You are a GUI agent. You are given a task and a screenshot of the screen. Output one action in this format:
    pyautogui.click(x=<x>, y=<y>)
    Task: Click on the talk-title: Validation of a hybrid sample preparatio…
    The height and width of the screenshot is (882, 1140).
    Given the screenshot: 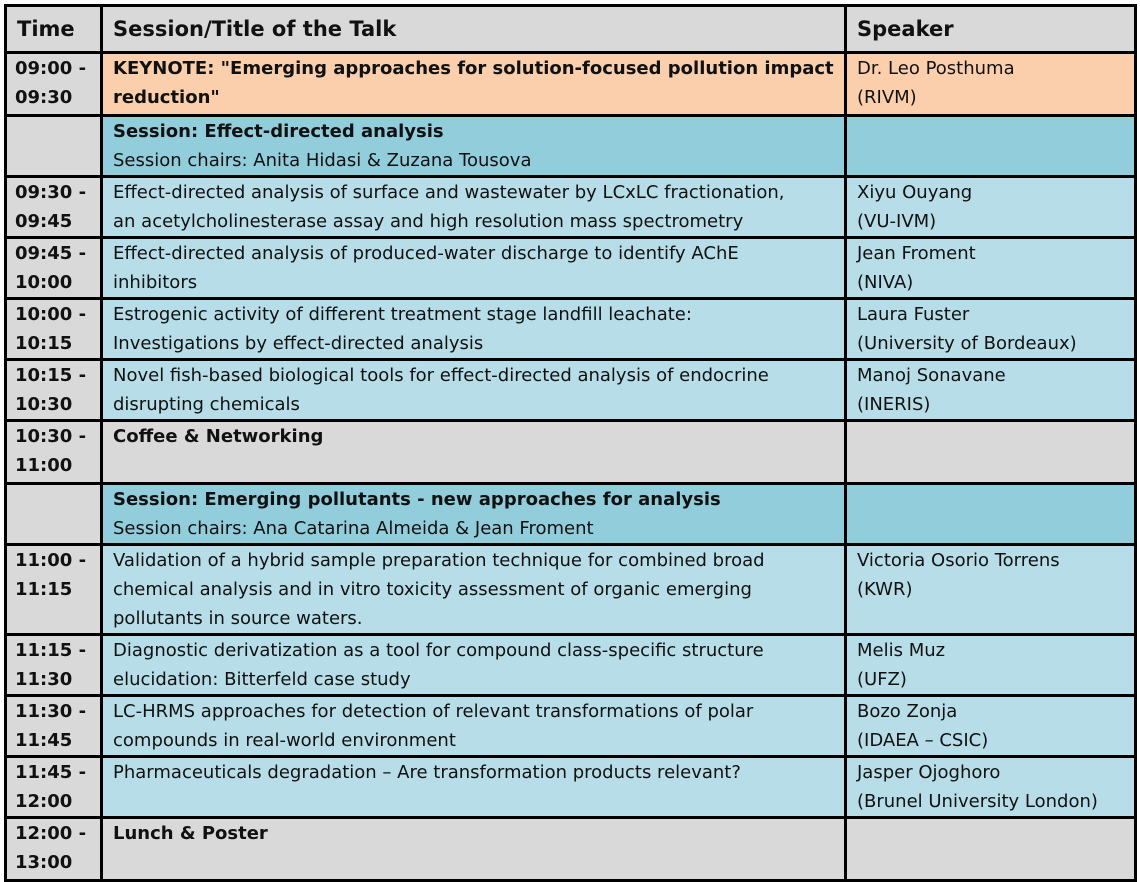 What is the action you would take?
    pyautogui.click(x=439, y=560)
    